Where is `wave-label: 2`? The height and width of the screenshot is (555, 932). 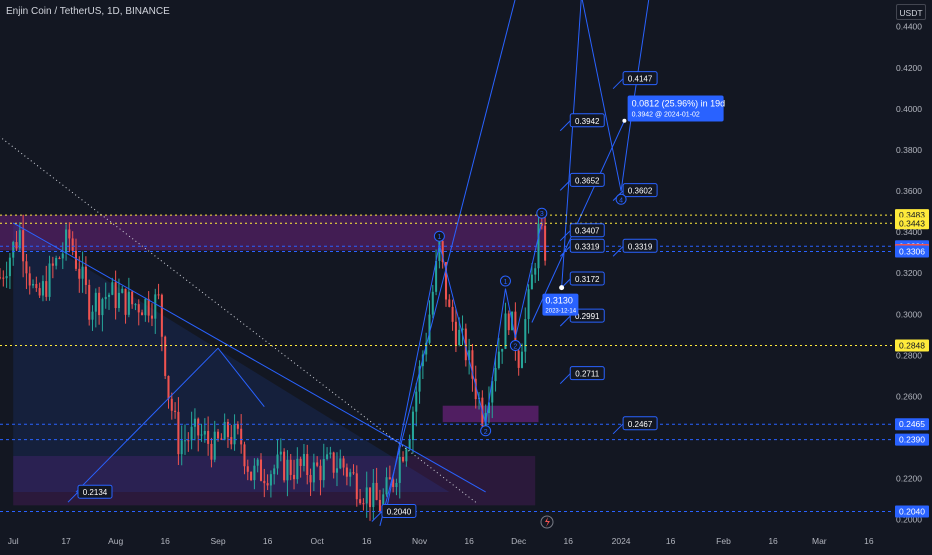 wave-label: 2 is located at coordinates (515, 346).